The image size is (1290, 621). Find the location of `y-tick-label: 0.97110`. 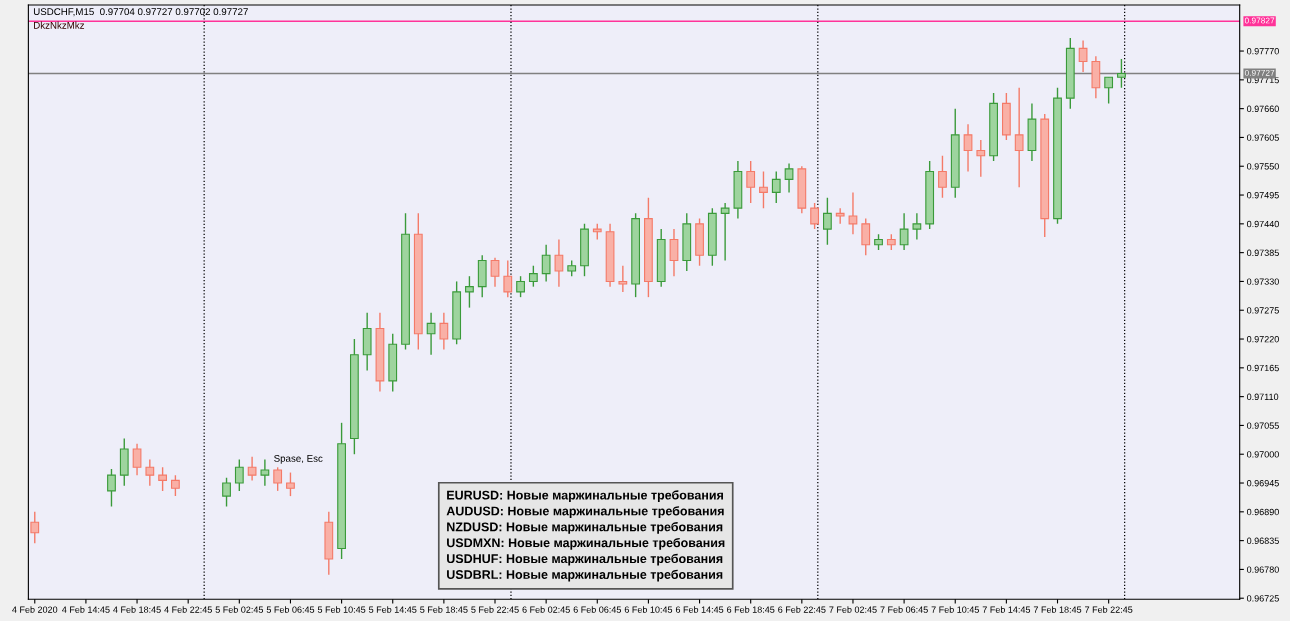

y-tick-label: 0.97110 is located at coordinates (1262, 396).